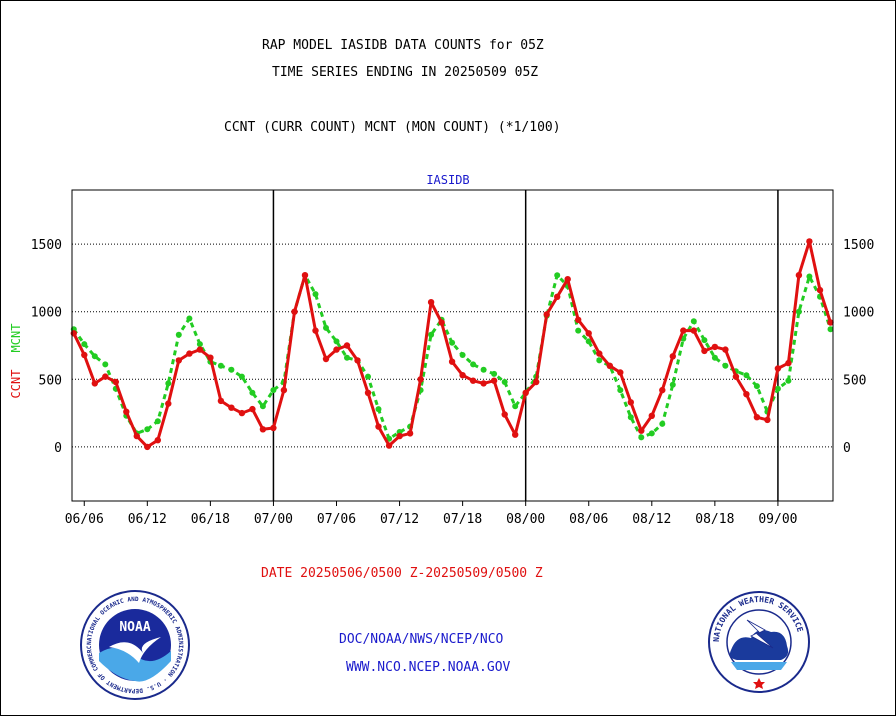 This screenshot has height=716, width=896. Describe the element at coordinates (46, 313) in the screenshot. I see `y-tick-label-left: 1000` at that location.